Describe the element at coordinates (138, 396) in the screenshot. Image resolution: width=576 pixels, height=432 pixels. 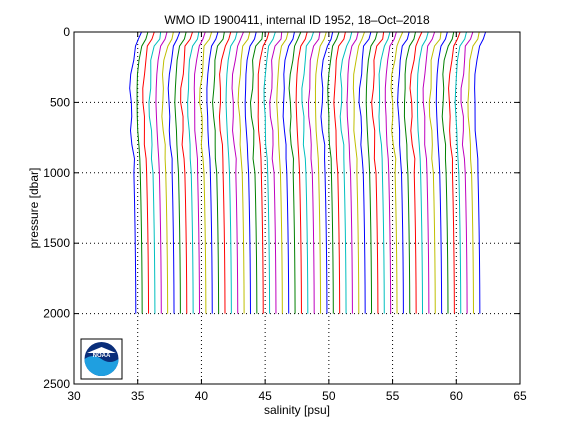
I see `x-tick-label: 35` at that location.